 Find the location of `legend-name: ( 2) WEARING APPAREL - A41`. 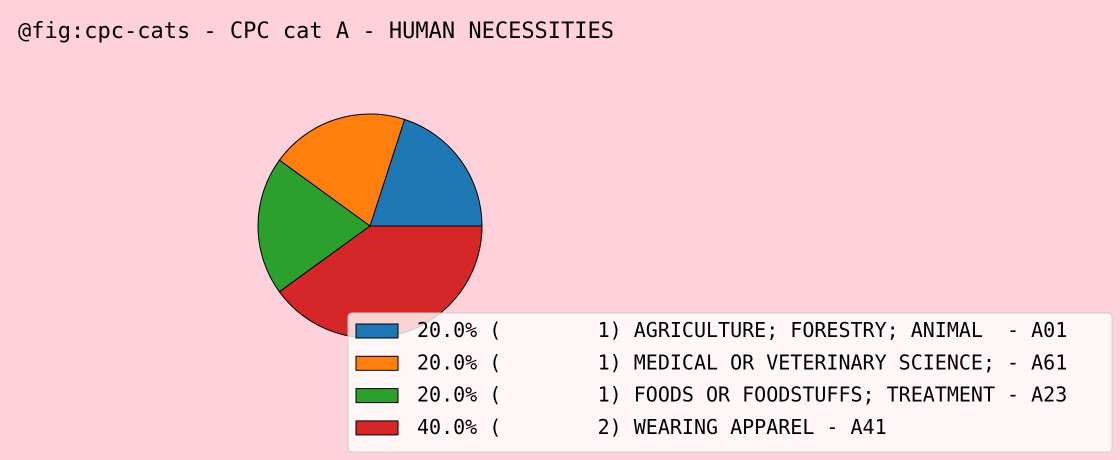

legend-name: ( 2) WEARING APPAREL - A41 is located at coordinates (681, 426).